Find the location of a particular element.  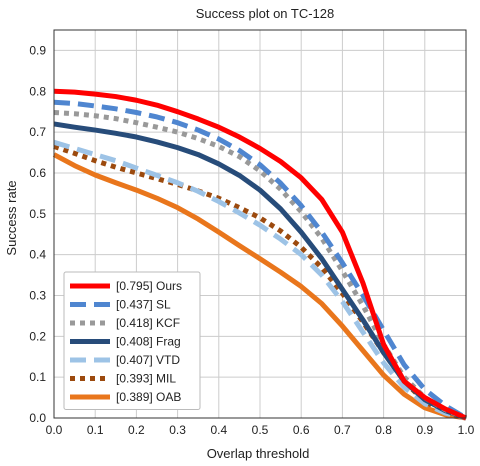

x-tick-label: 0.2 is located at coordinates (136, 430).